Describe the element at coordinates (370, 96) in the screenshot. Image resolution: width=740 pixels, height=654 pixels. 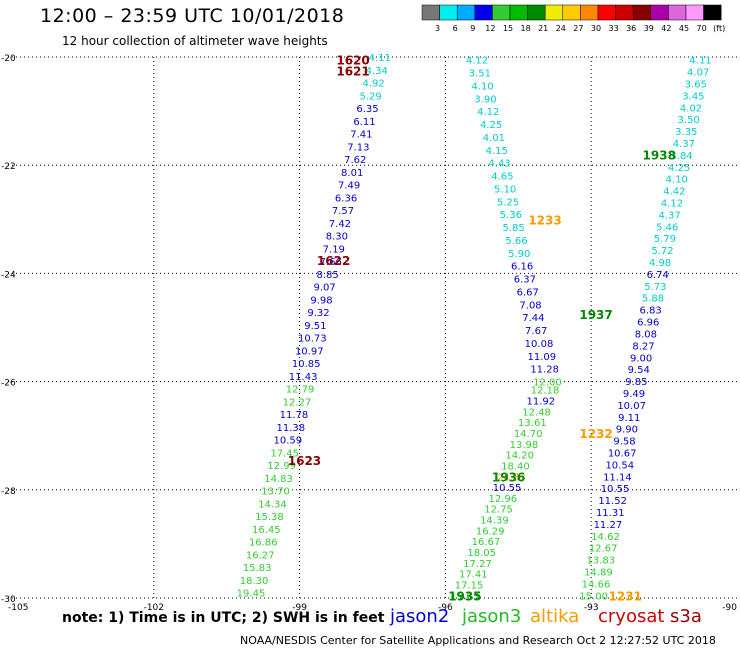
I see `swh-value: 5.29` at that location.